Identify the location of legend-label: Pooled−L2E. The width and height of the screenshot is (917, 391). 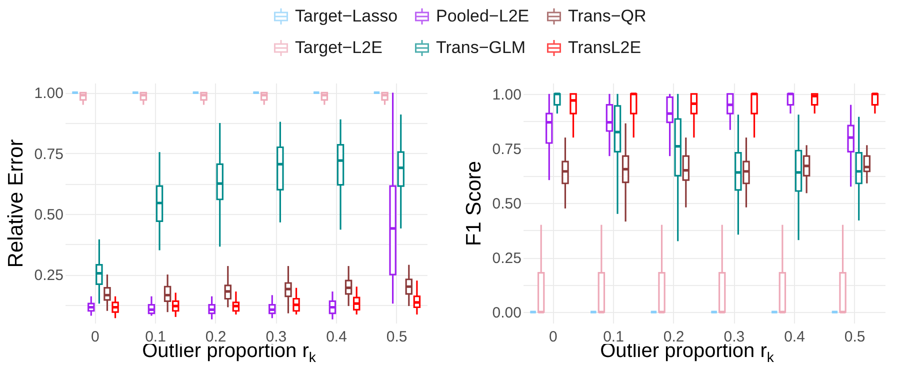
(482, 16).